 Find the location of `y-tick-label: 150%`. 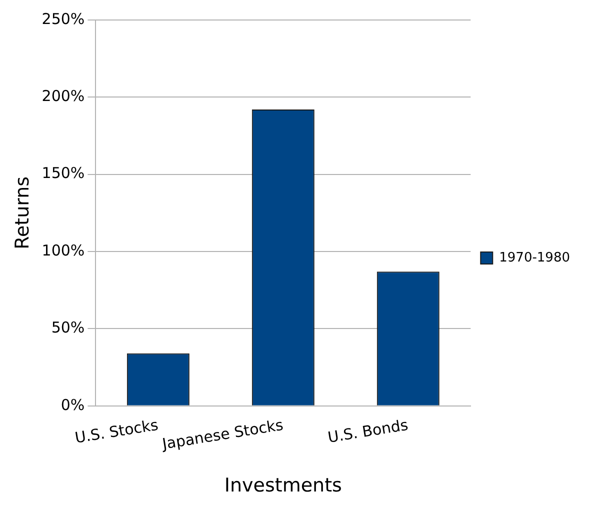

y-tick-label: 150% is located at coordinates (63, 173).